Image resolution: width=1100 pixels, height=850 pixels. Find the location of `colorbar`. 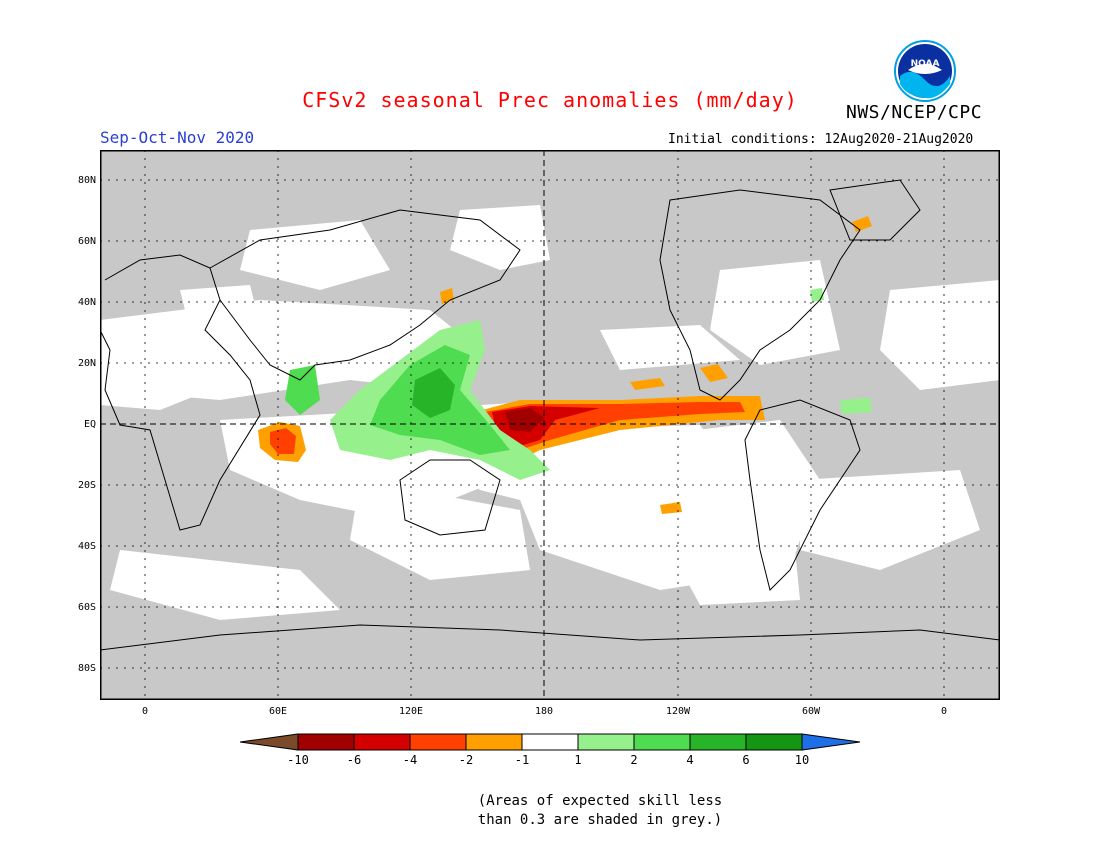

colorbar is located at coordinates (550, 742).